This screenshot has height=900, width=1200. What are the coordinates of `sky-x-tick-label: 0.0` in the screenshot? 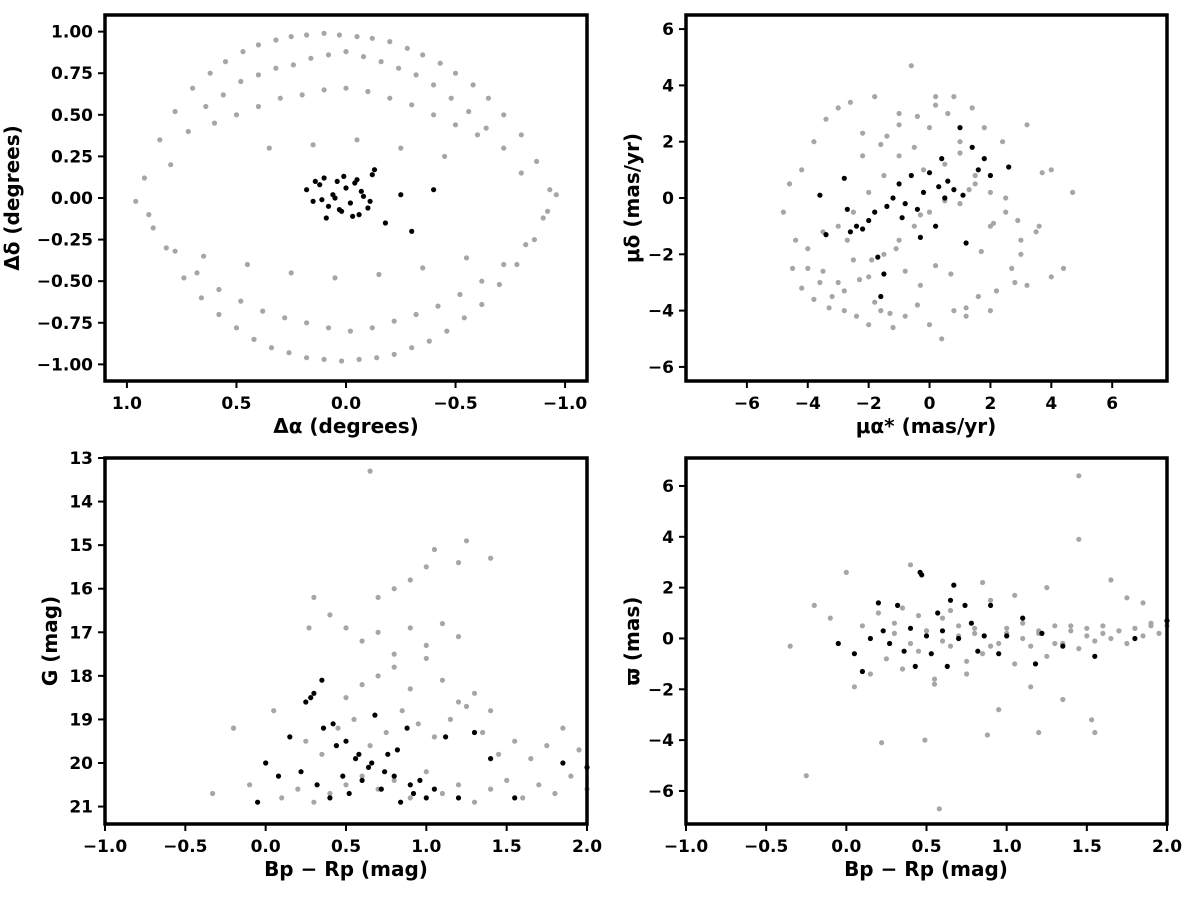 It's located at (346, 404).